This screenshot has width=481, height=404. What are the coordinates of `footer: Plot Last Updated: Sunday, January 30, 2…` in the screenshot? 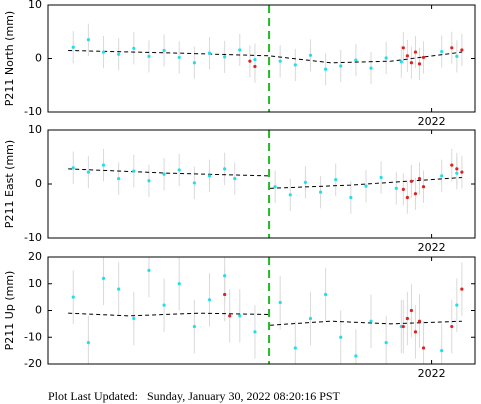 It's located at (194, 396).